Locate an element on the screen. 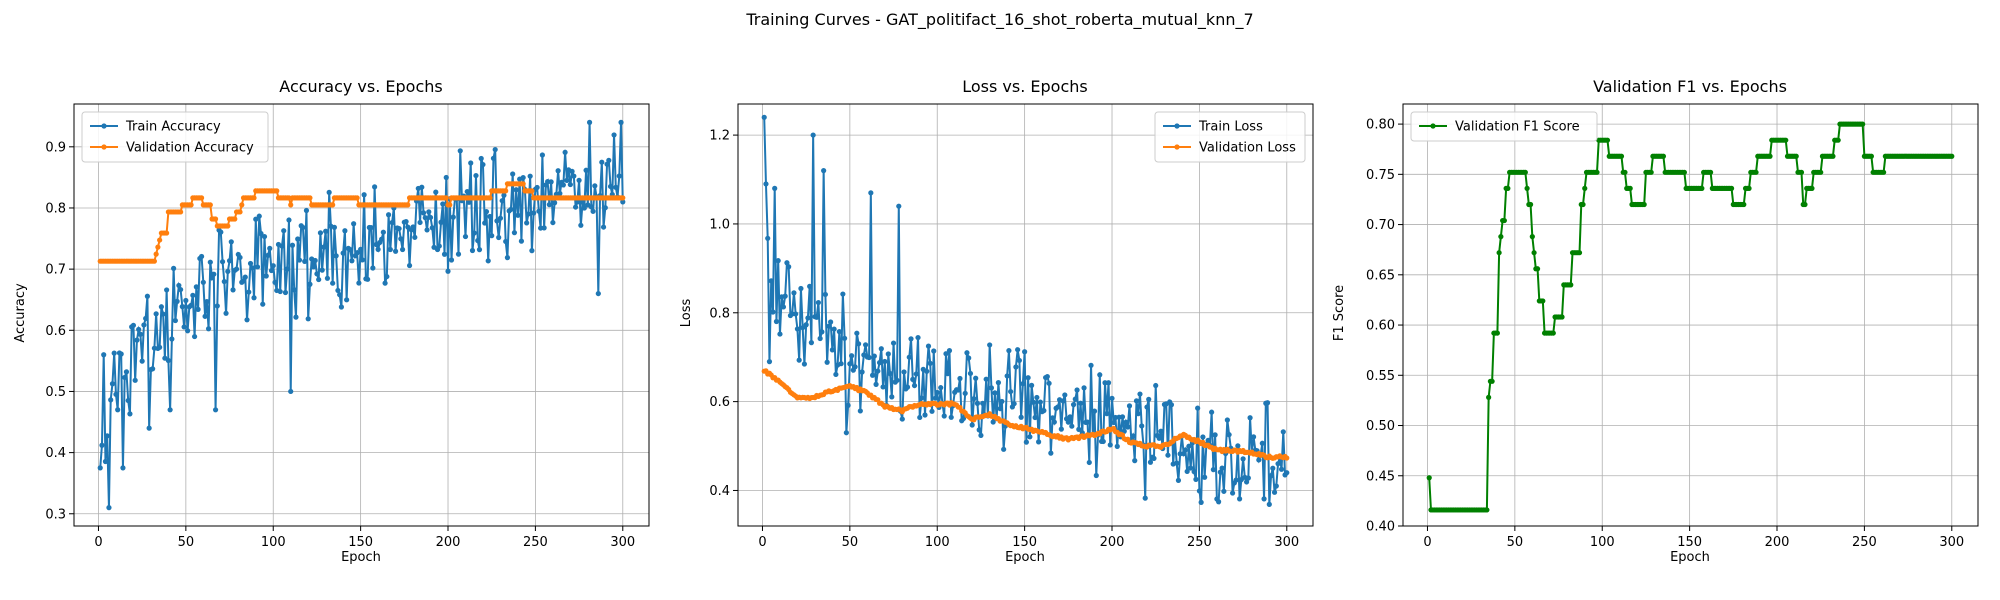 The image size is (2000, 600). legend-box is located at coordinates (175, 137).